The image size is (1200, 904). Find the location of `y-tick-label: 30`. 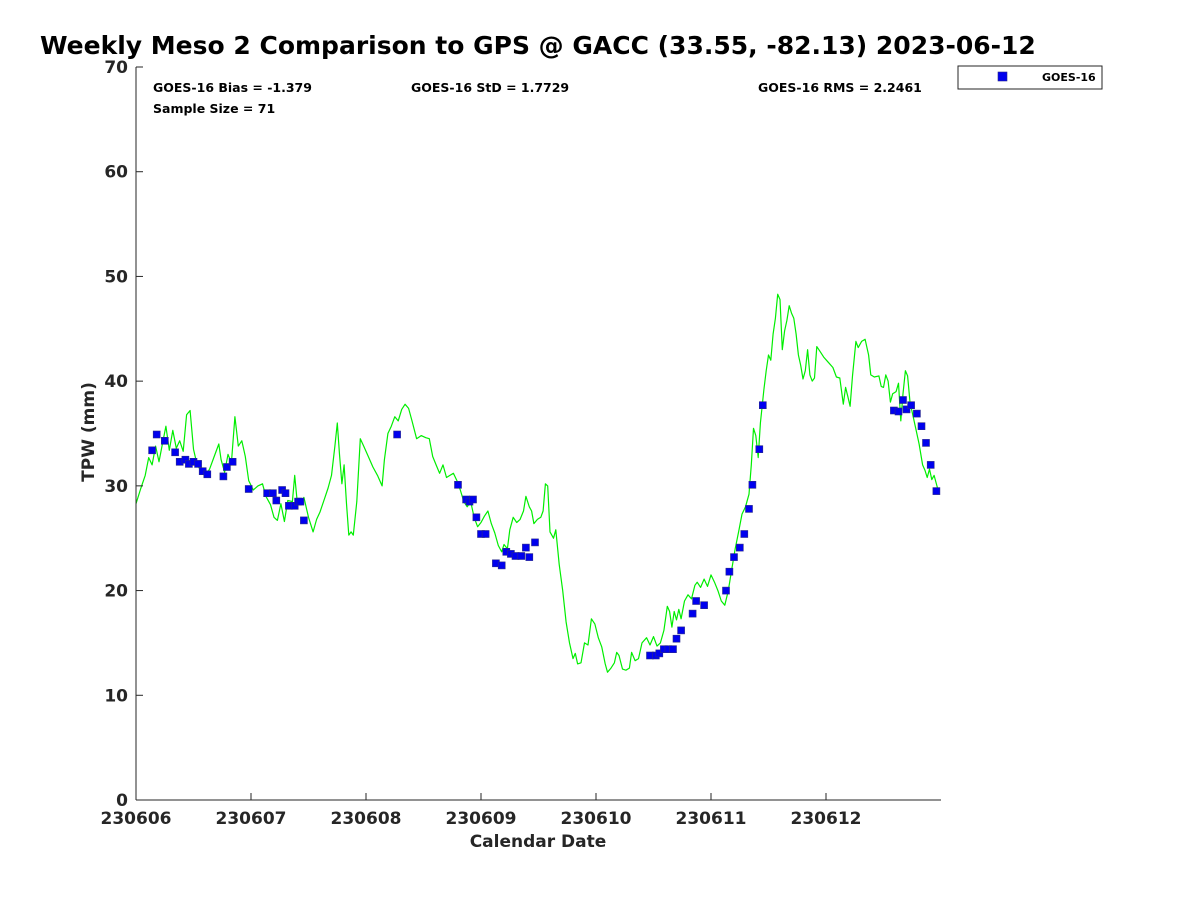

y-tick-label: 30 is located at coordinates (116, 487).